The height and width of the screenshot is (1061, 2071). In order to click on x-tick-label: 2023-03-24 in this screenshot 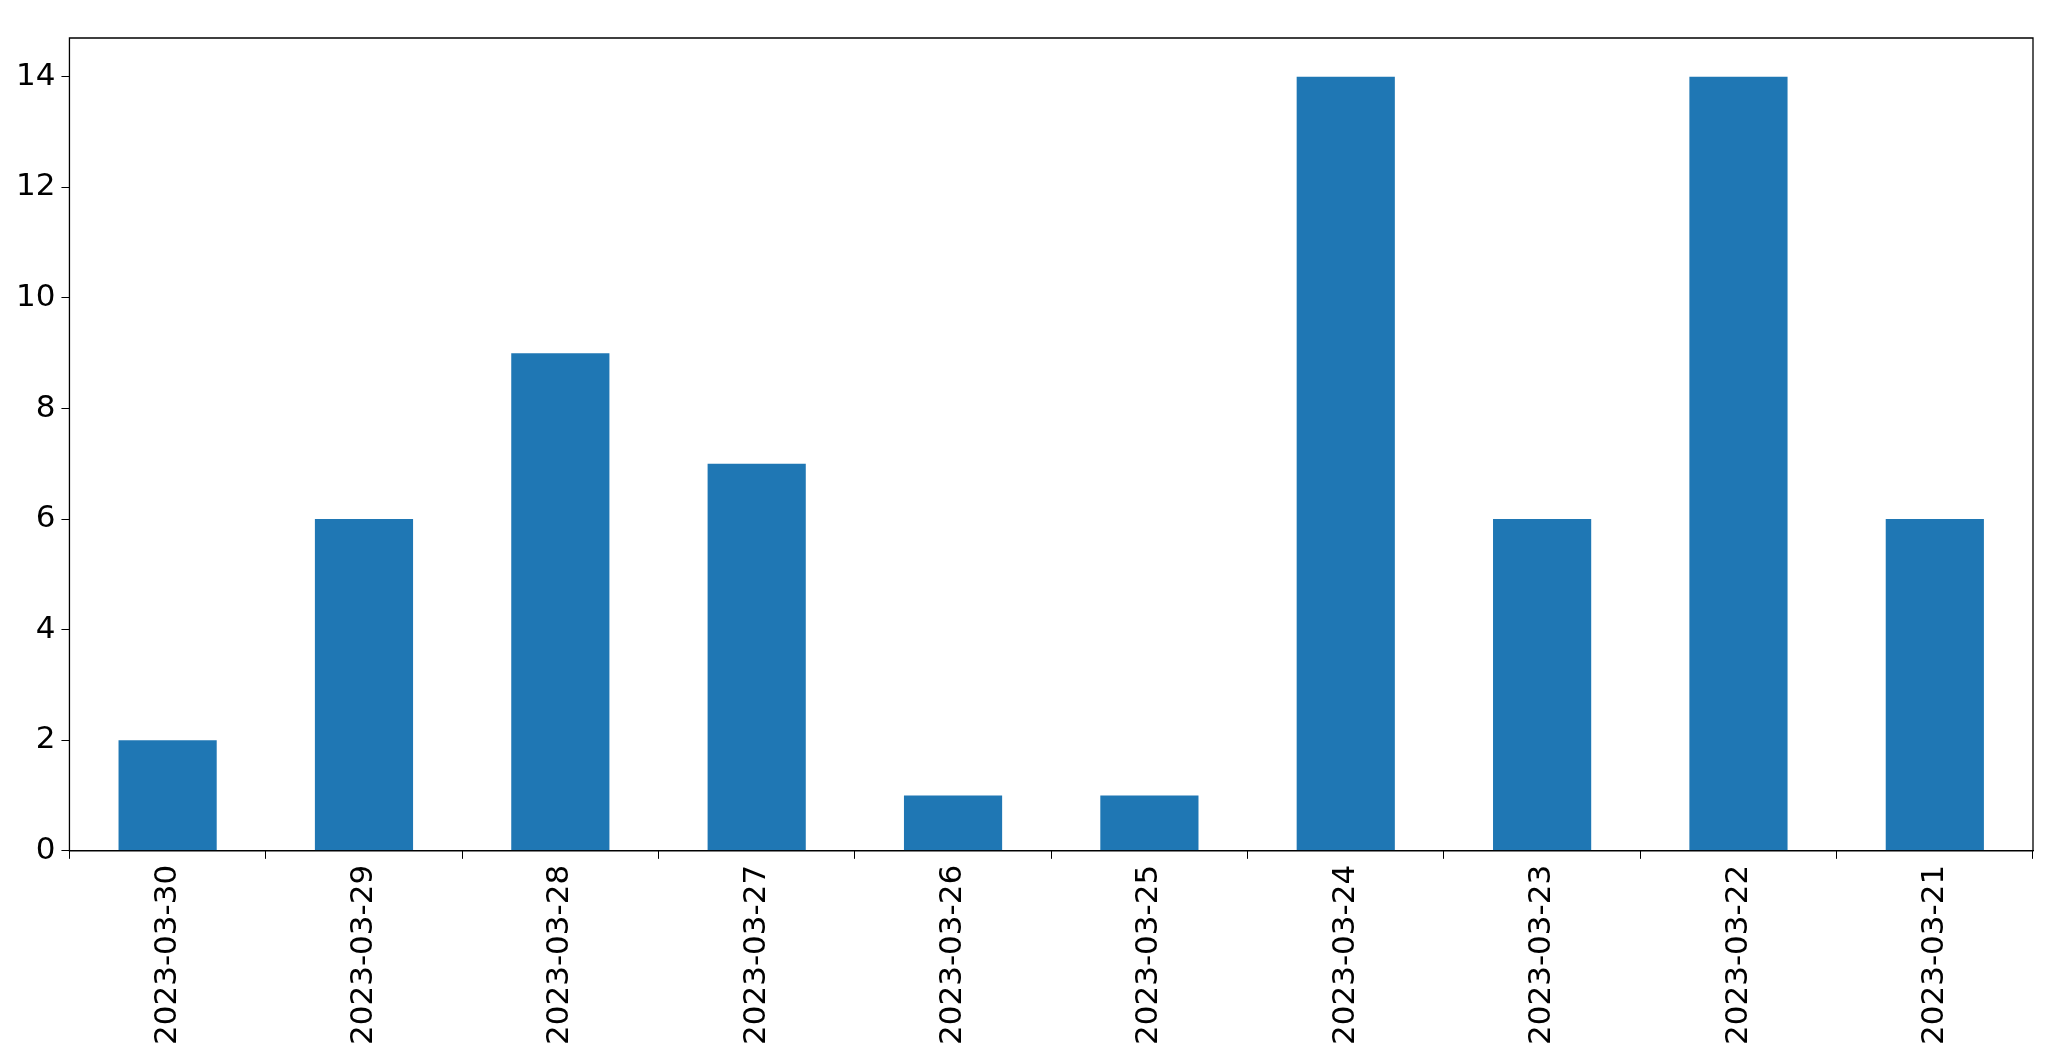, I will do `click(1342, 955)`.